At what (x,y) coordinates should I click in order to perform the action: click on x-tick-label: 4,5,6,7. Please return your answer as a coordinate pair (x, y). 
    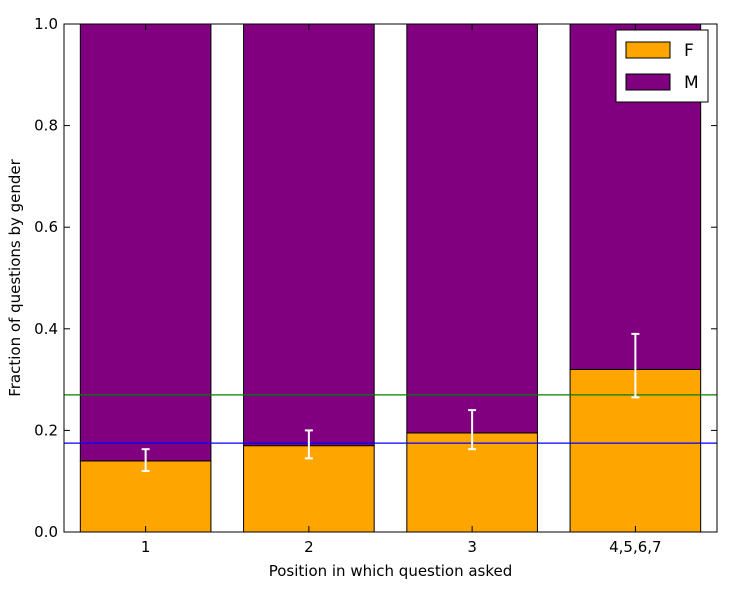
    Looking at the image, I should click on (635, 547).